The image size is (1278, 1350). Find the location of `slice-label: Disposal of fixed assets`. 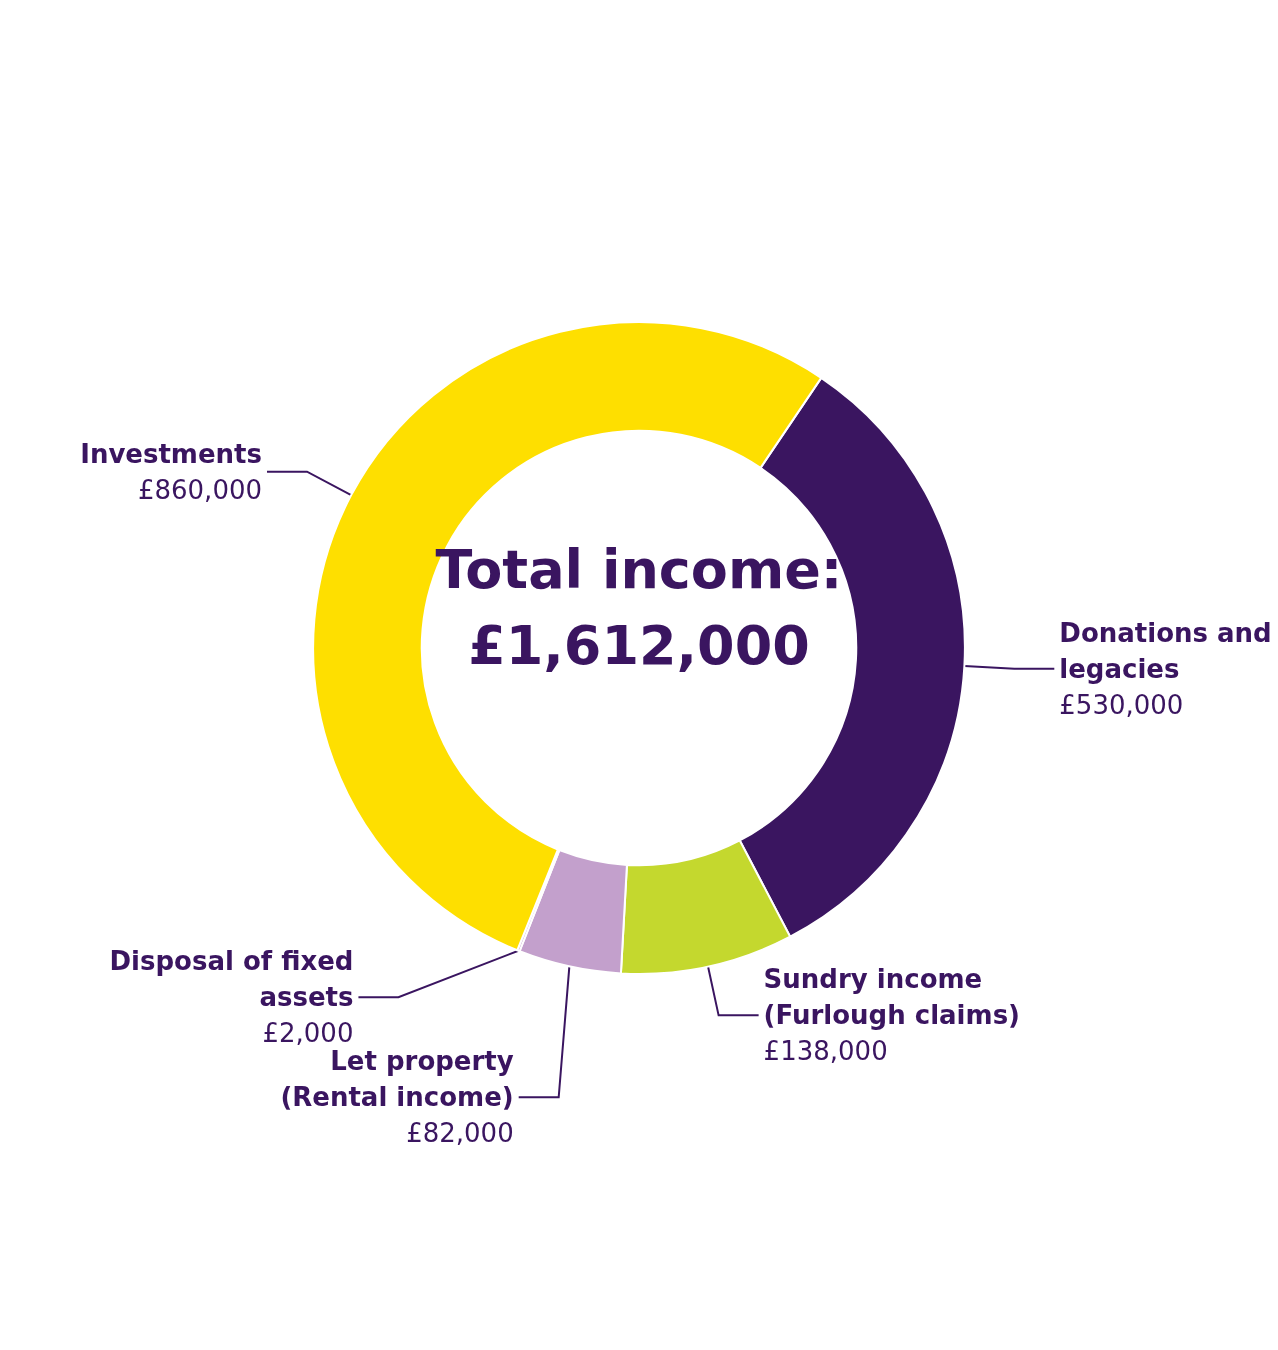

slice-label: Disposal of fixed assets is located at coordinates (231, 979).